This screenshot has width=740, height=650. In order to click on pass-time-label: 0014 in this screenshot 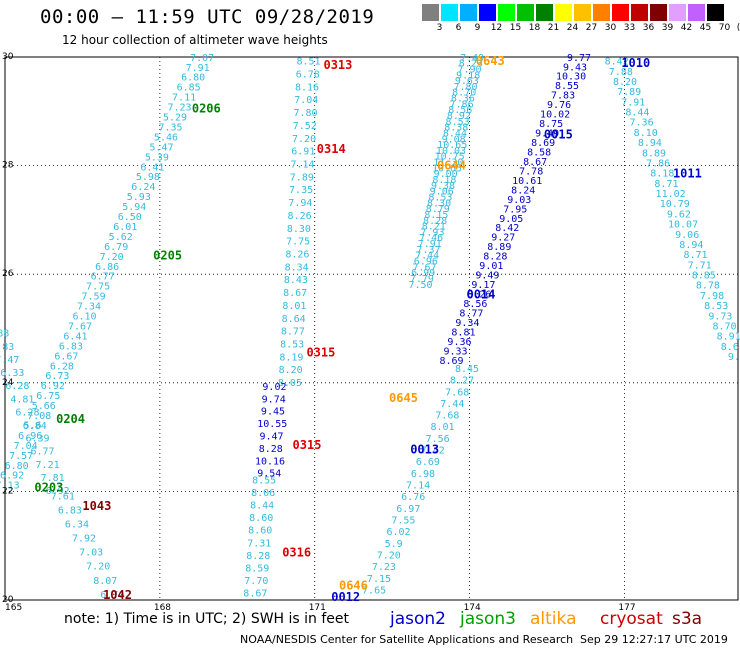, I will do `click(480, 295)`.